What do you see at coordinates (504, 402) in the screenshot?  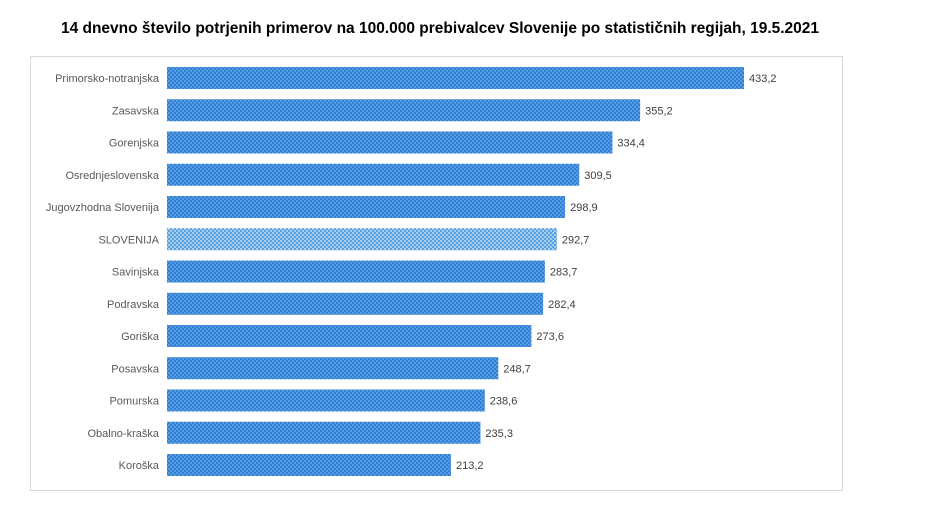 I see `data-label: 238,6` at bounding box center [504, 402].